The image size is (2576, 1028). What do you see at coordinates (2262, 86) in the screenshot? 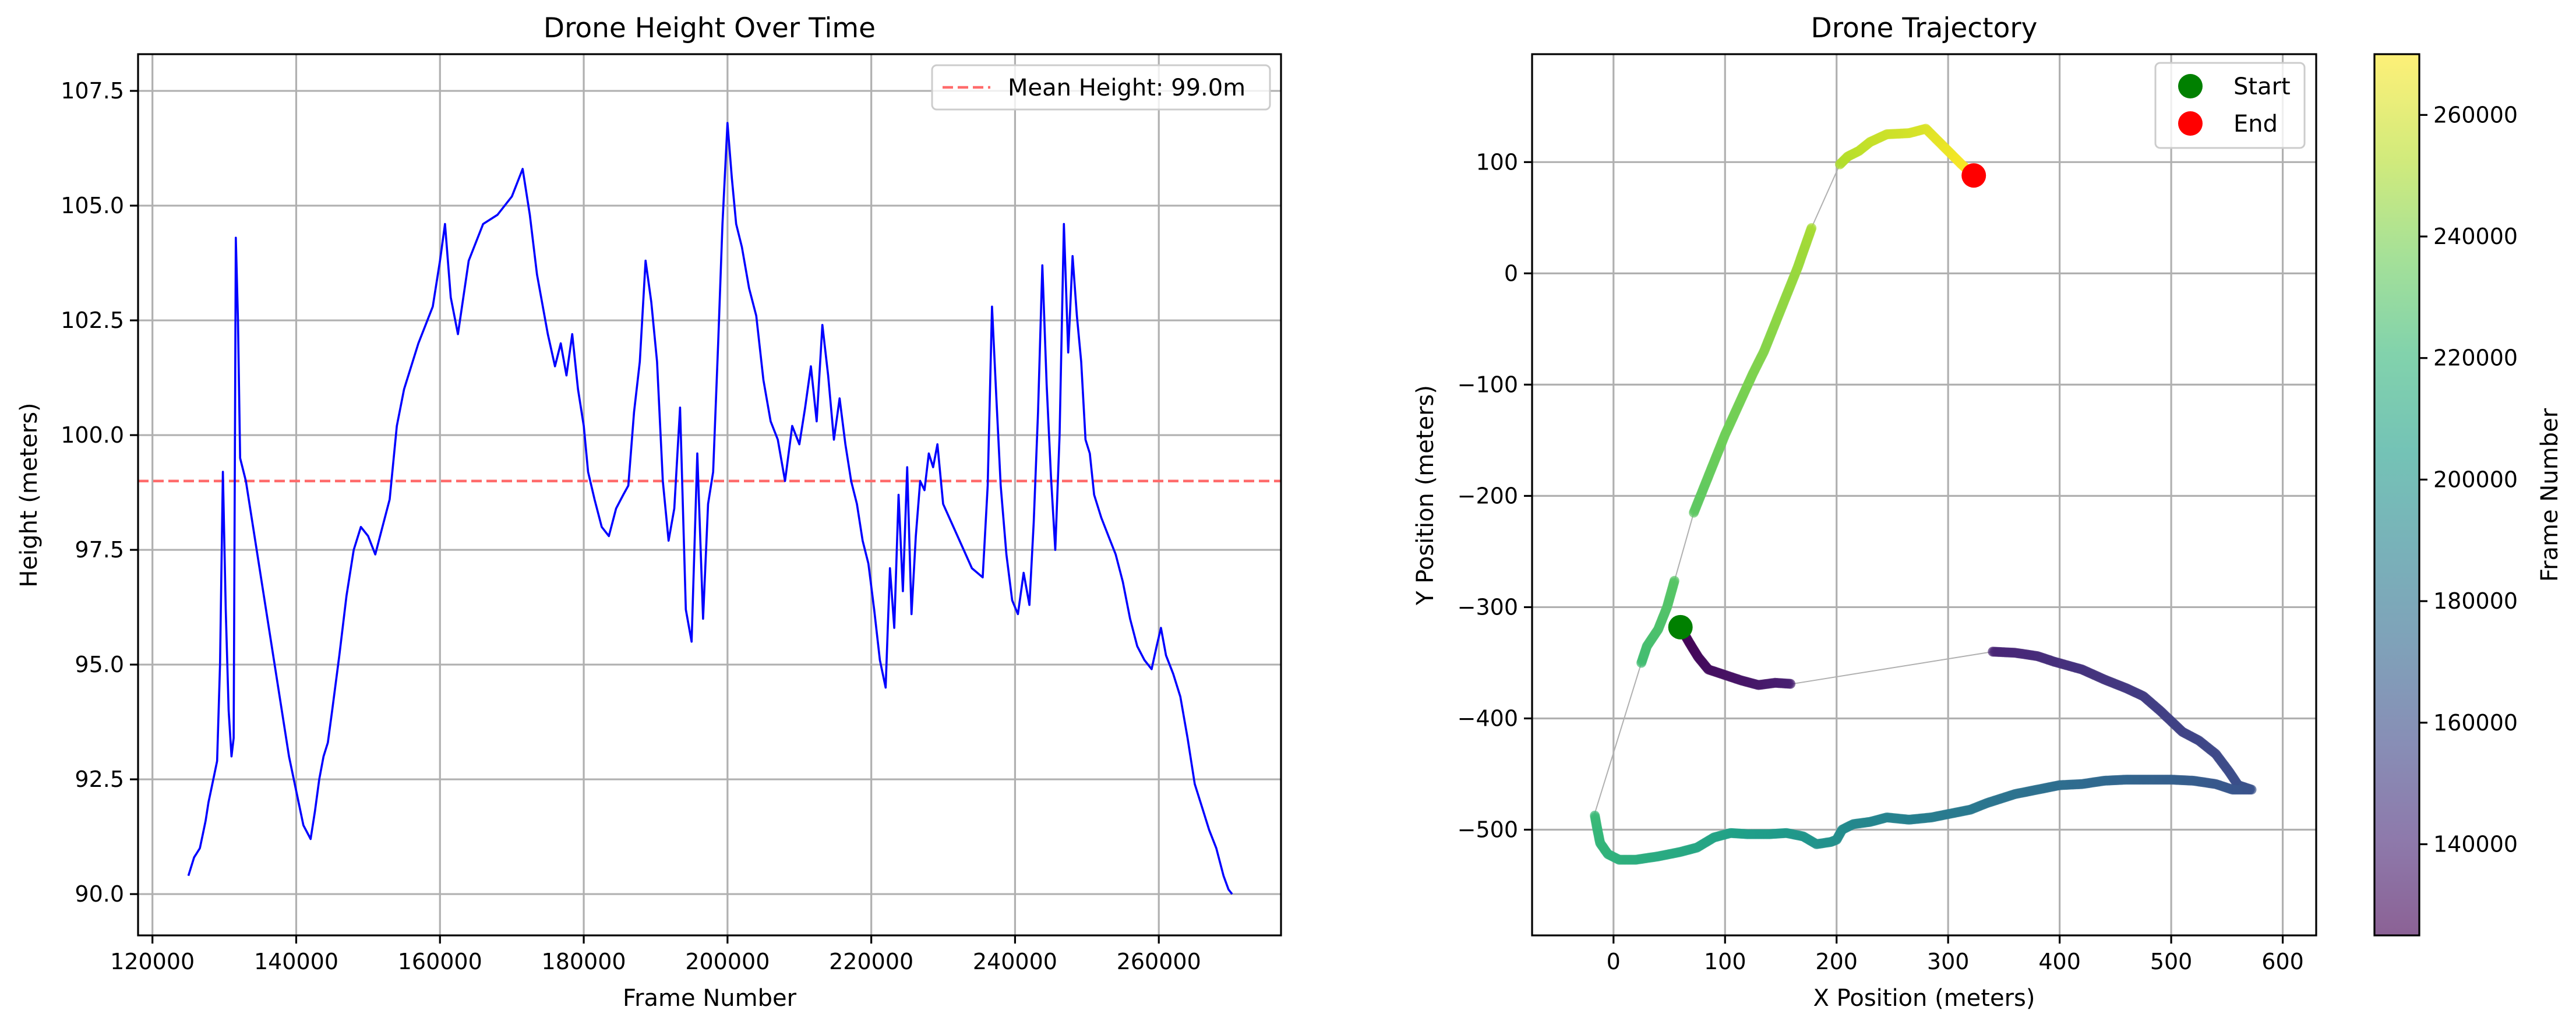
I see `legend-start-label: Start` at bounding box center [2262, 86].